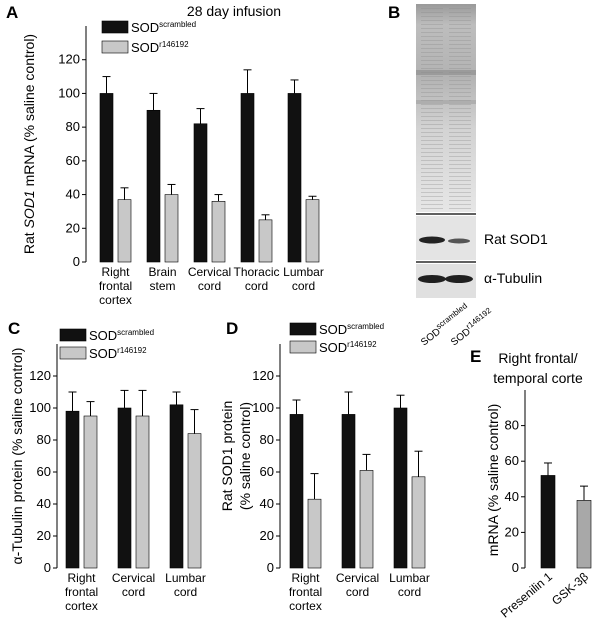 Image resolution: width=600 pixels, height=620 pixels. What do you see at coordinates (14, 328) in the screenshot?
I see `panel-label-c: C` at bounding box center [14, 328].